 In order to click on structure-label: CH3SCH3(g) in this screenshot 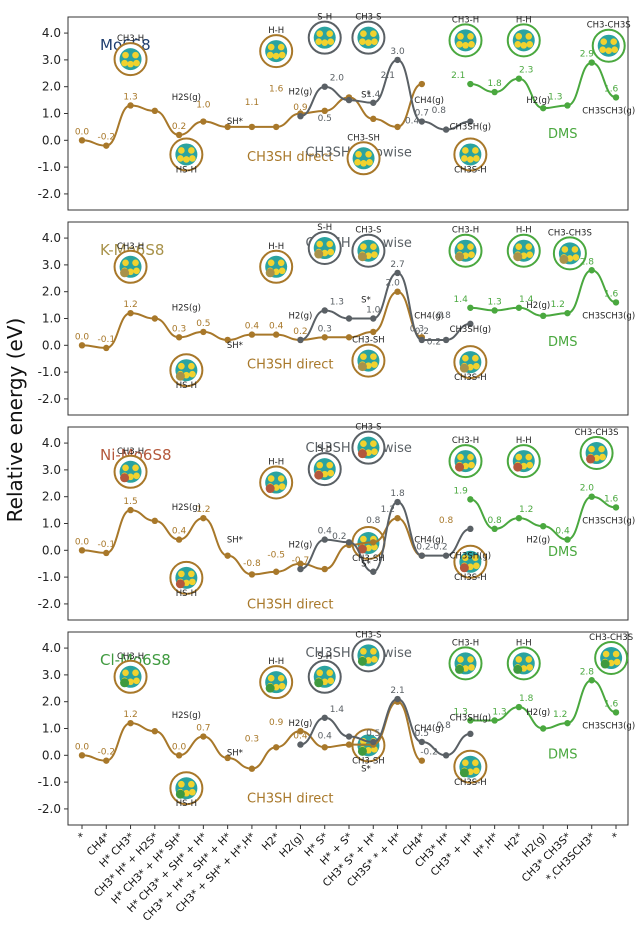, I will do `click(608, 727)`.